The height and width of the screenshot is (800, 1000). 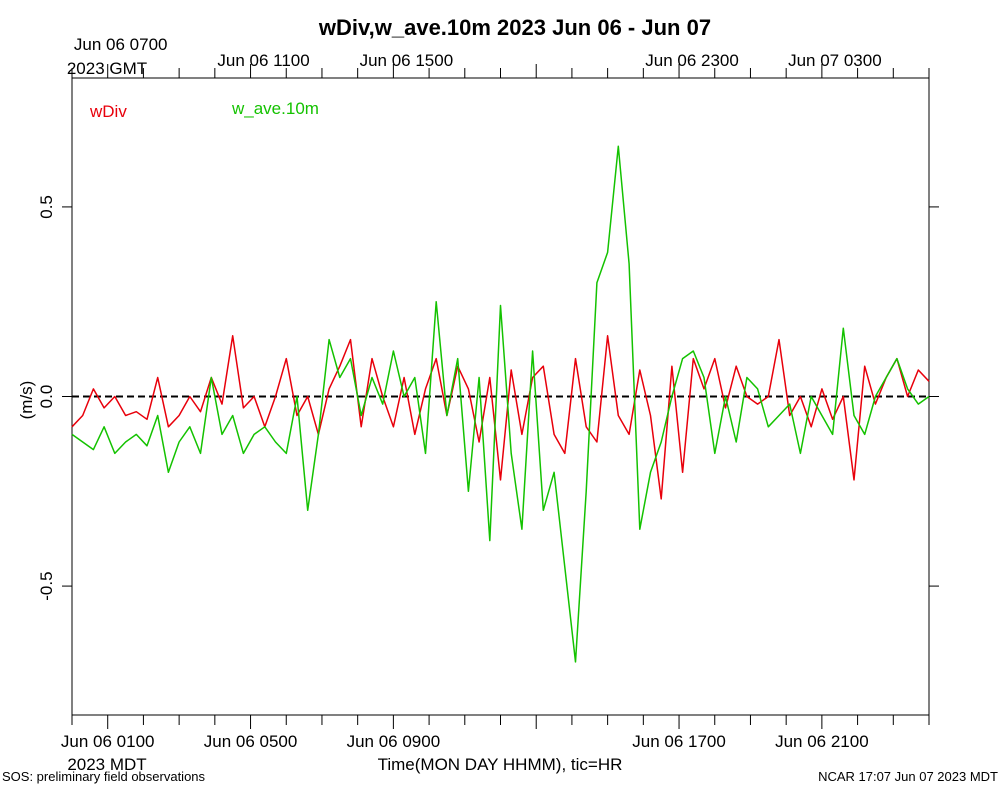 I want to click on y-axis-labels: -0.5 0.0 0.5, so click(x=46, y=398).